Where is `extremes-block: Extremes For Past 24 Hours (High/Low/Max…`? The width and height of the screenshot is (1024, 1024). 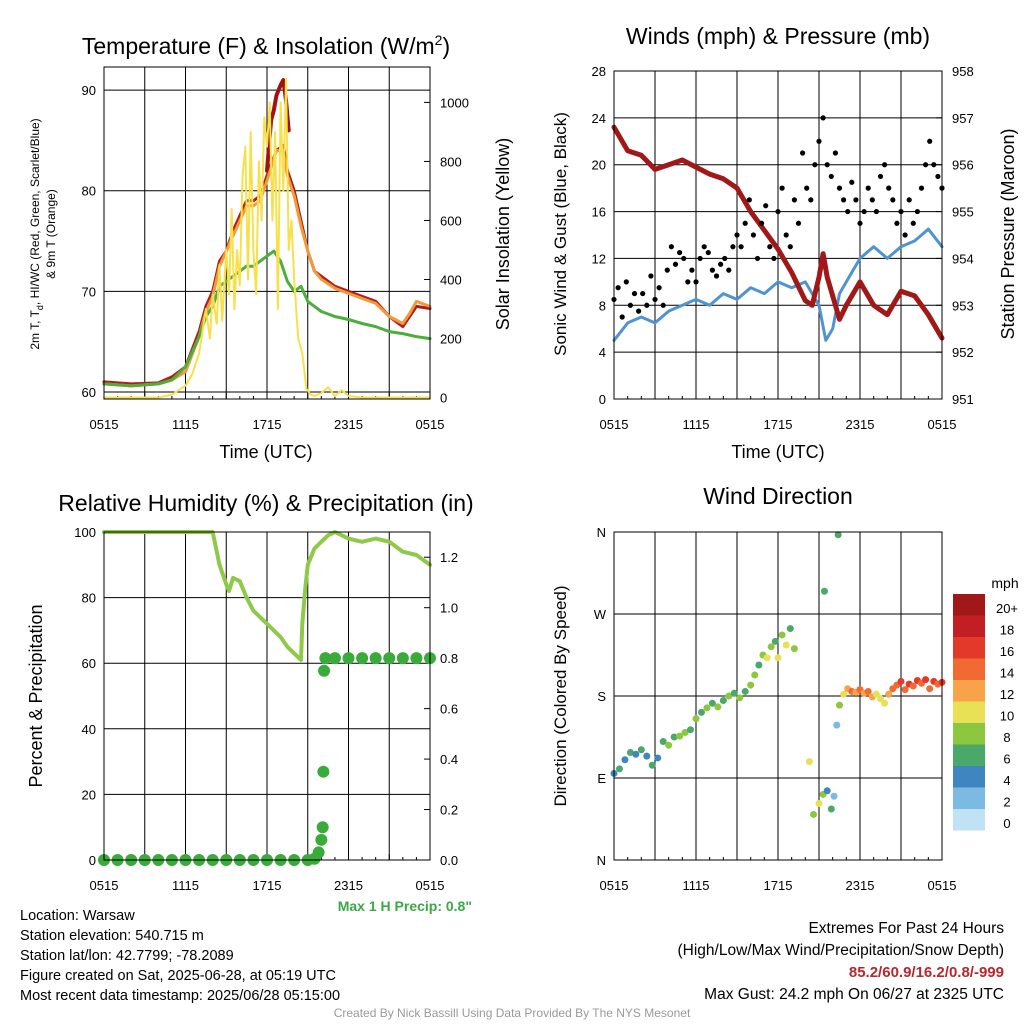
extremes-block: Extremes For Past 24 Hours (High/Low/Max… is located at coordinates (841, 962).